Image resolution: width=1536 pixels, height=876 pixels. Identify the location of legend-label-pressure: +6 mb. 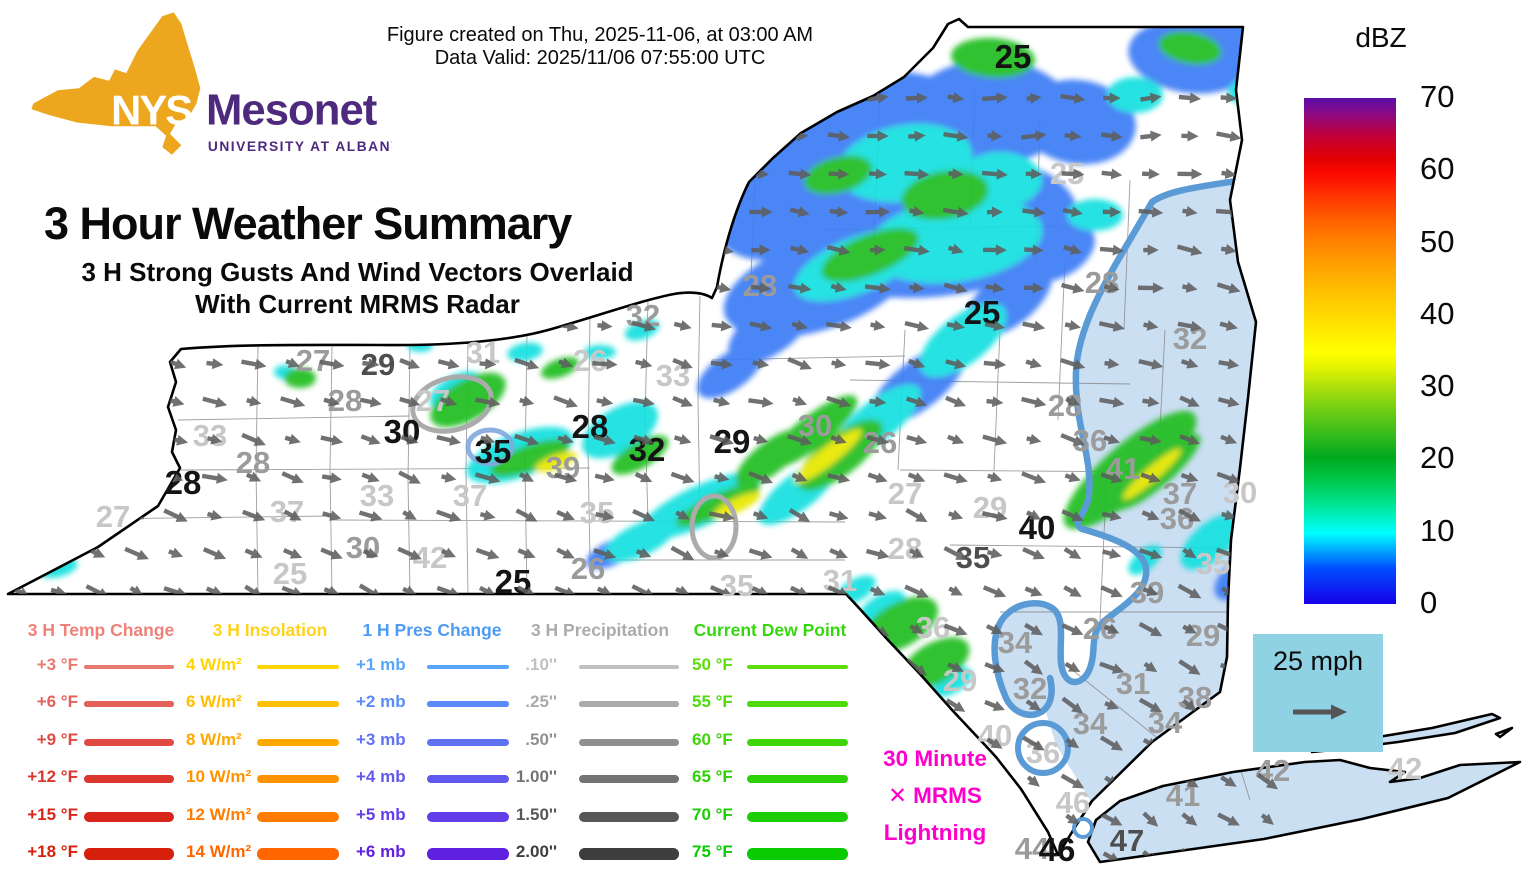
(381, 851).